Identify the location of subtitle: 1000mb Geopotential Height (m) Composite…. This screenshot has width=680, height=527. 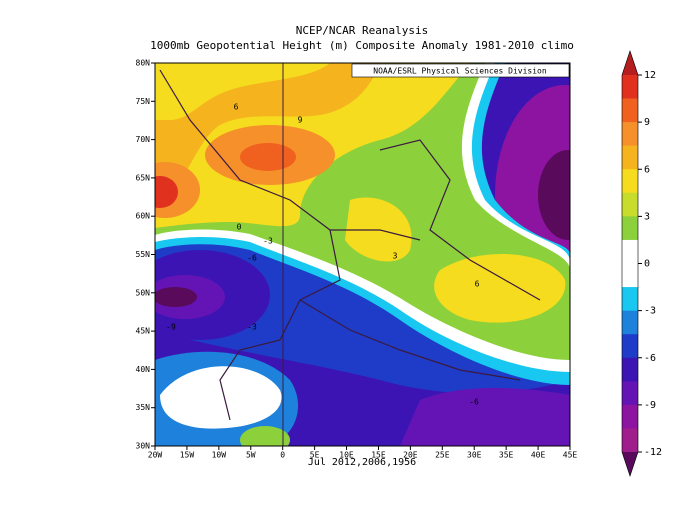
(362, 45).